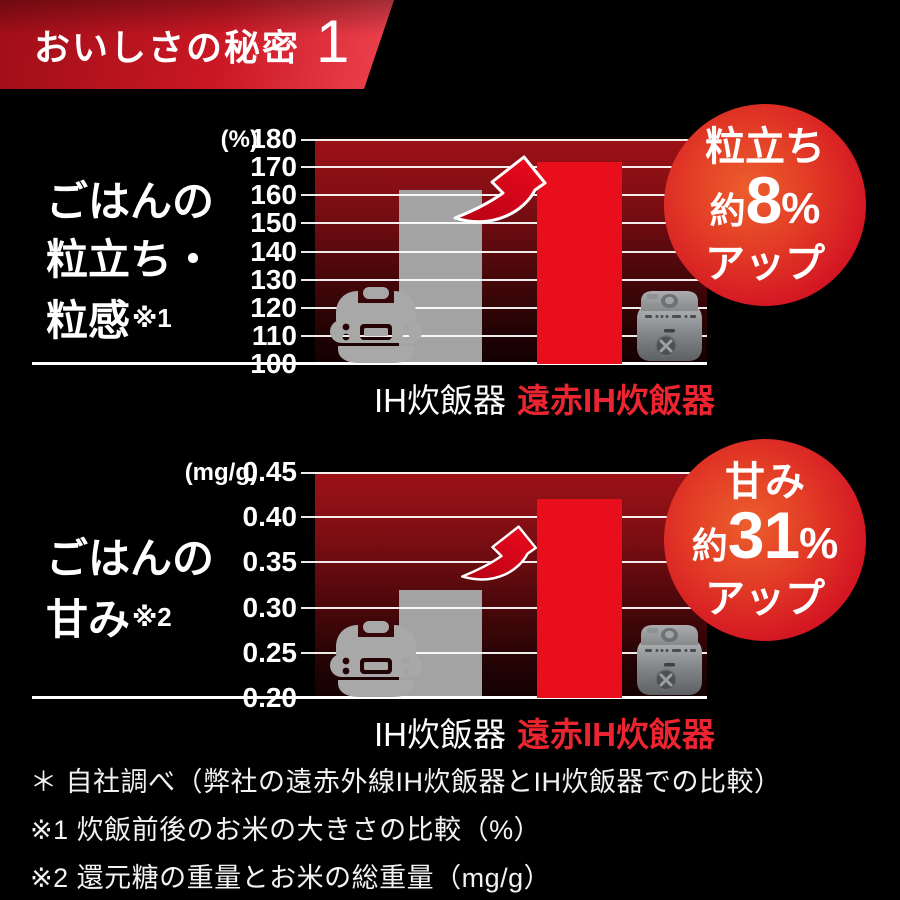  Describe the element at coordinates (440, 400) in the screenshot. I see `chart1-xlabel-ih: IH炊飯器` at that location.